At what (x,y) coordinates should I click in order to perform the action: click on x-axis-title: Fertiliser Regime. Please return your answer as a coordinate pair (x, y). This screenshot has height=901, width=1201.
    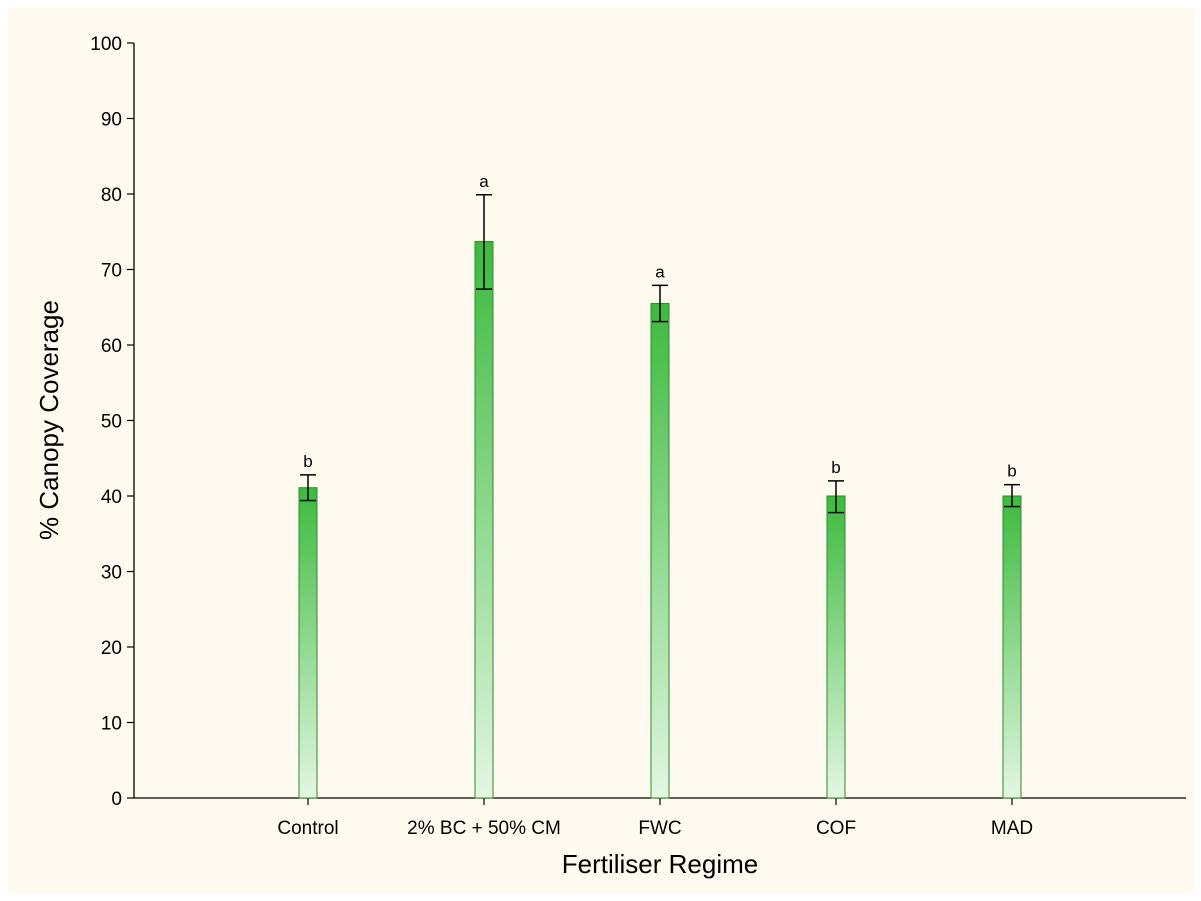
    Looking at the image, I should click on (660, 864).